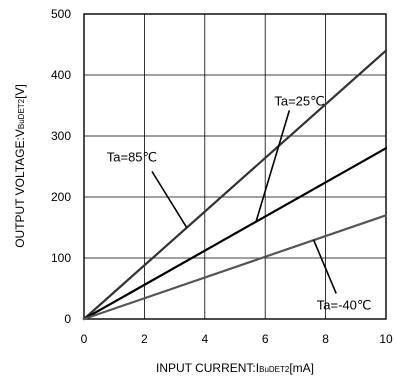 The image size is (396, 381). I want to click on x-tick-label: 6, so click(265, 339).